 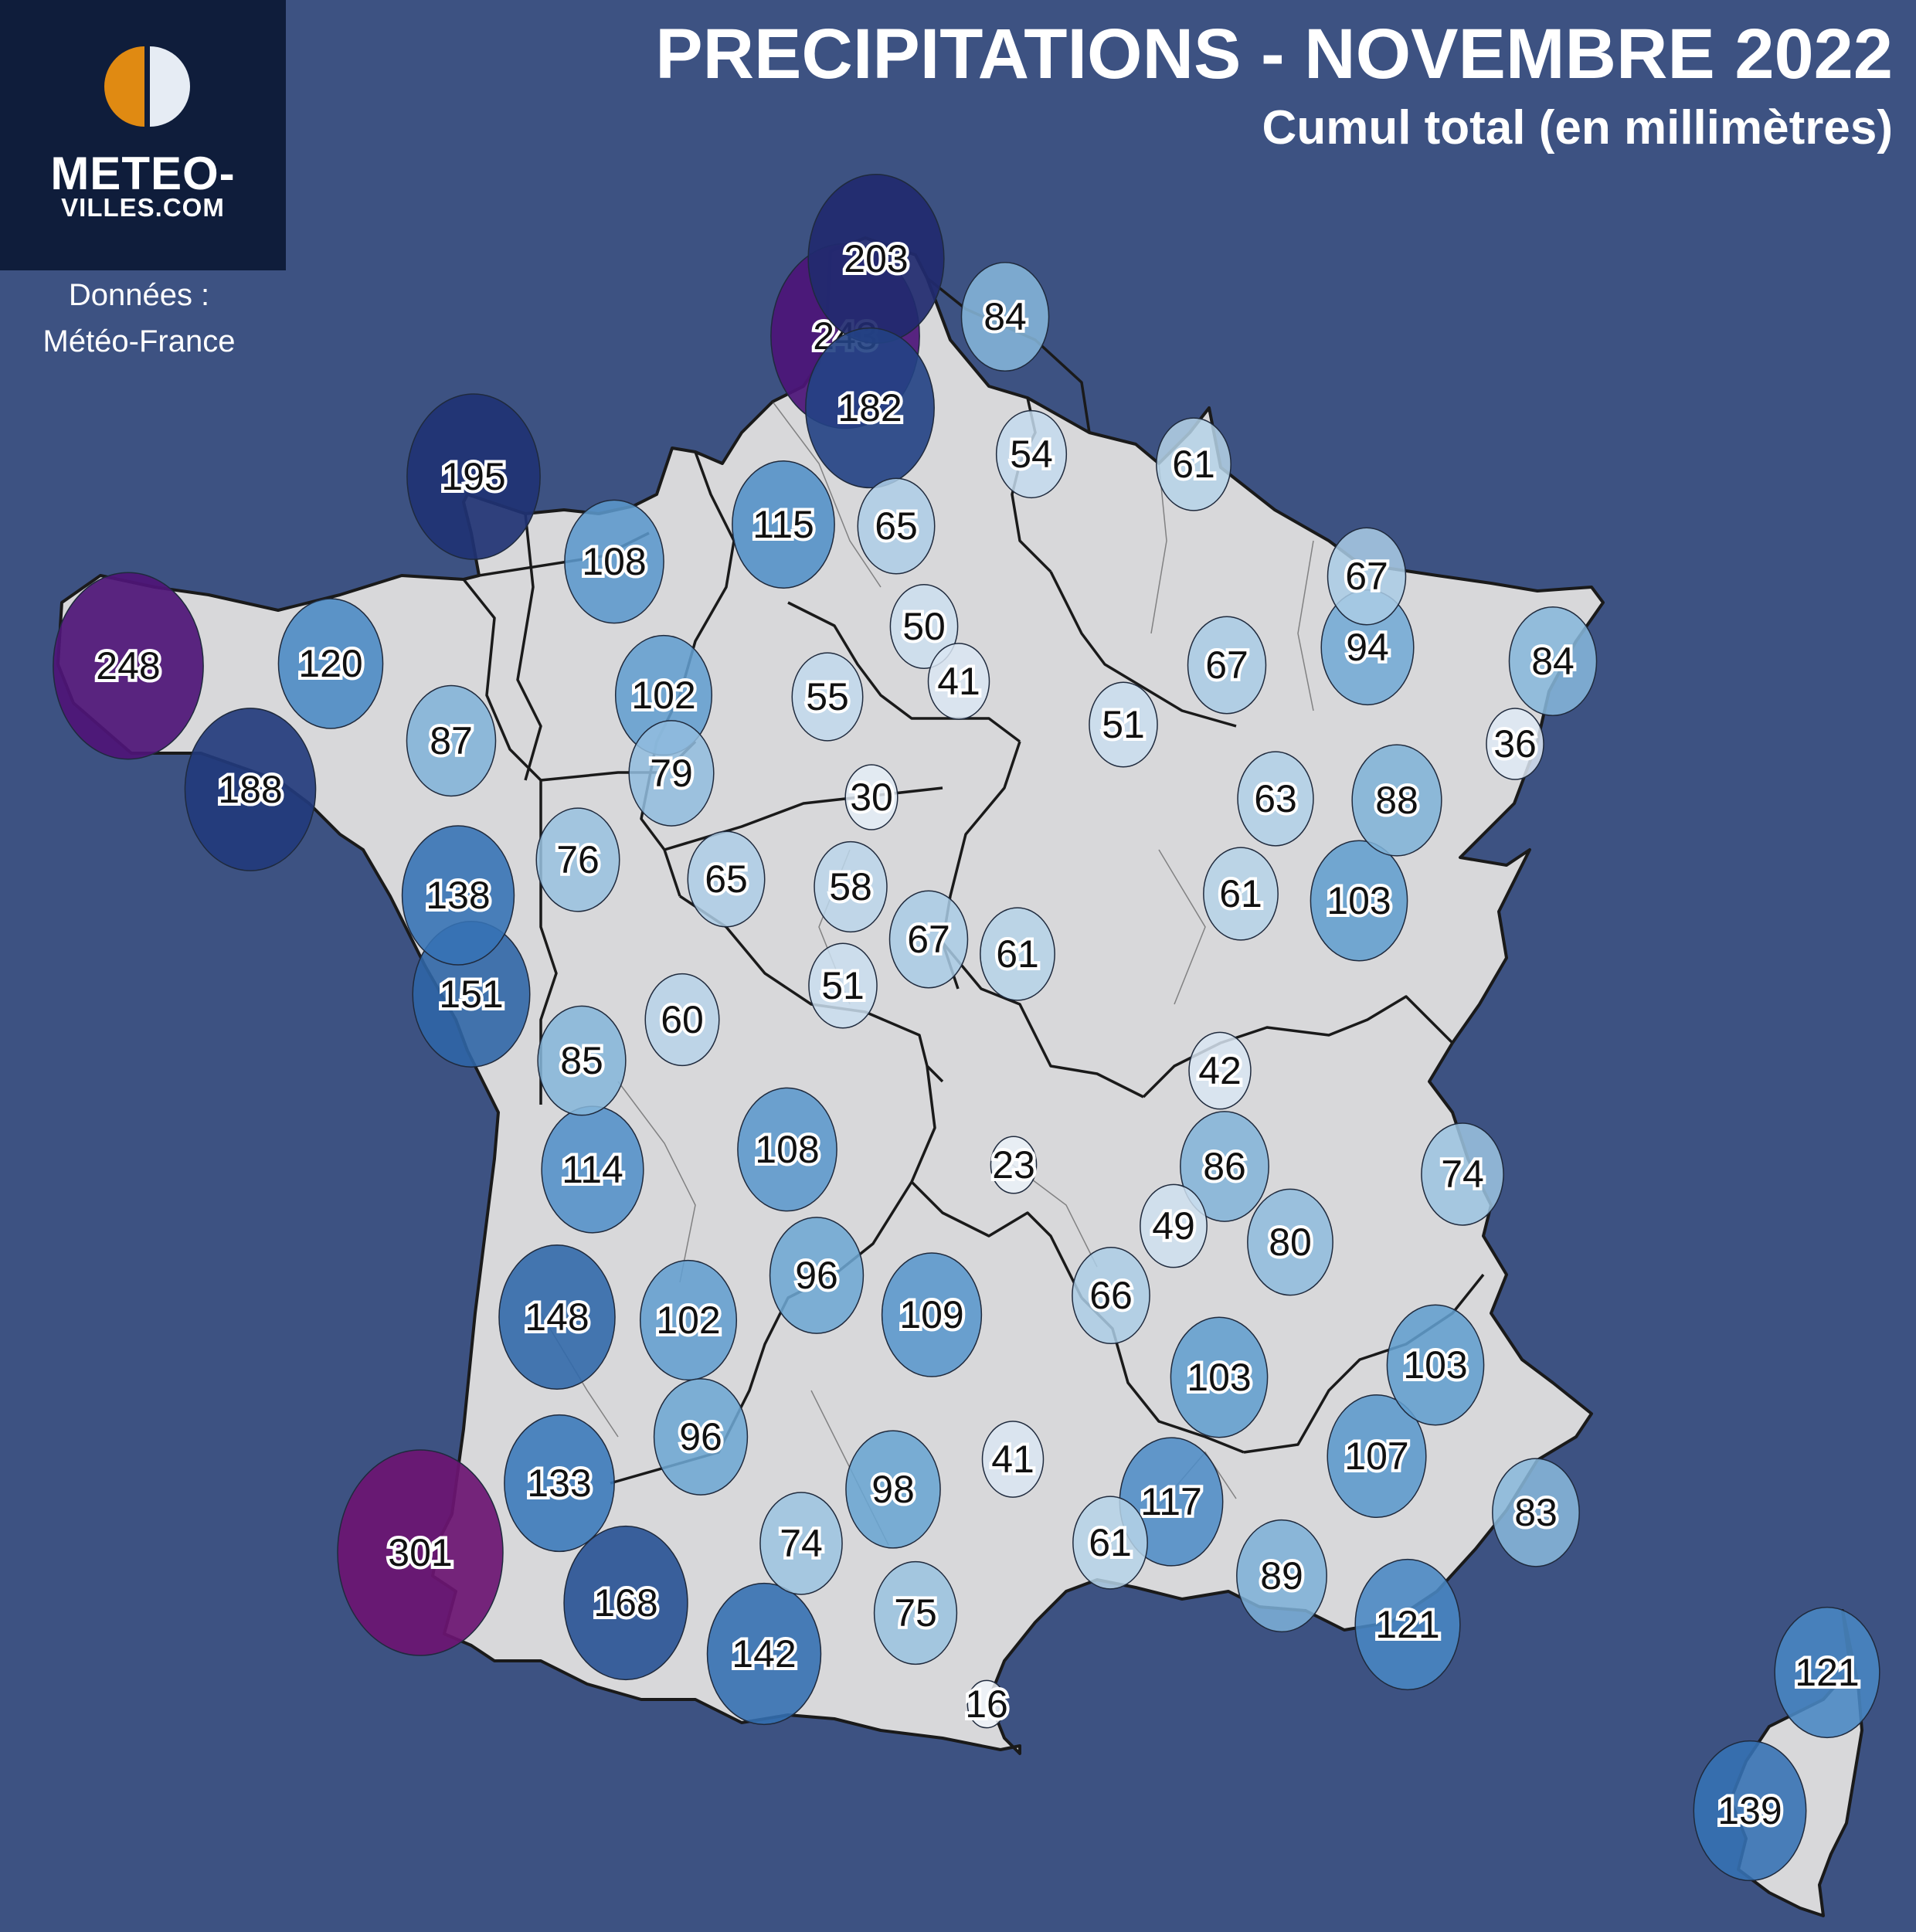 I want to click on station-value-label: 76, so click(x=578, y=860).